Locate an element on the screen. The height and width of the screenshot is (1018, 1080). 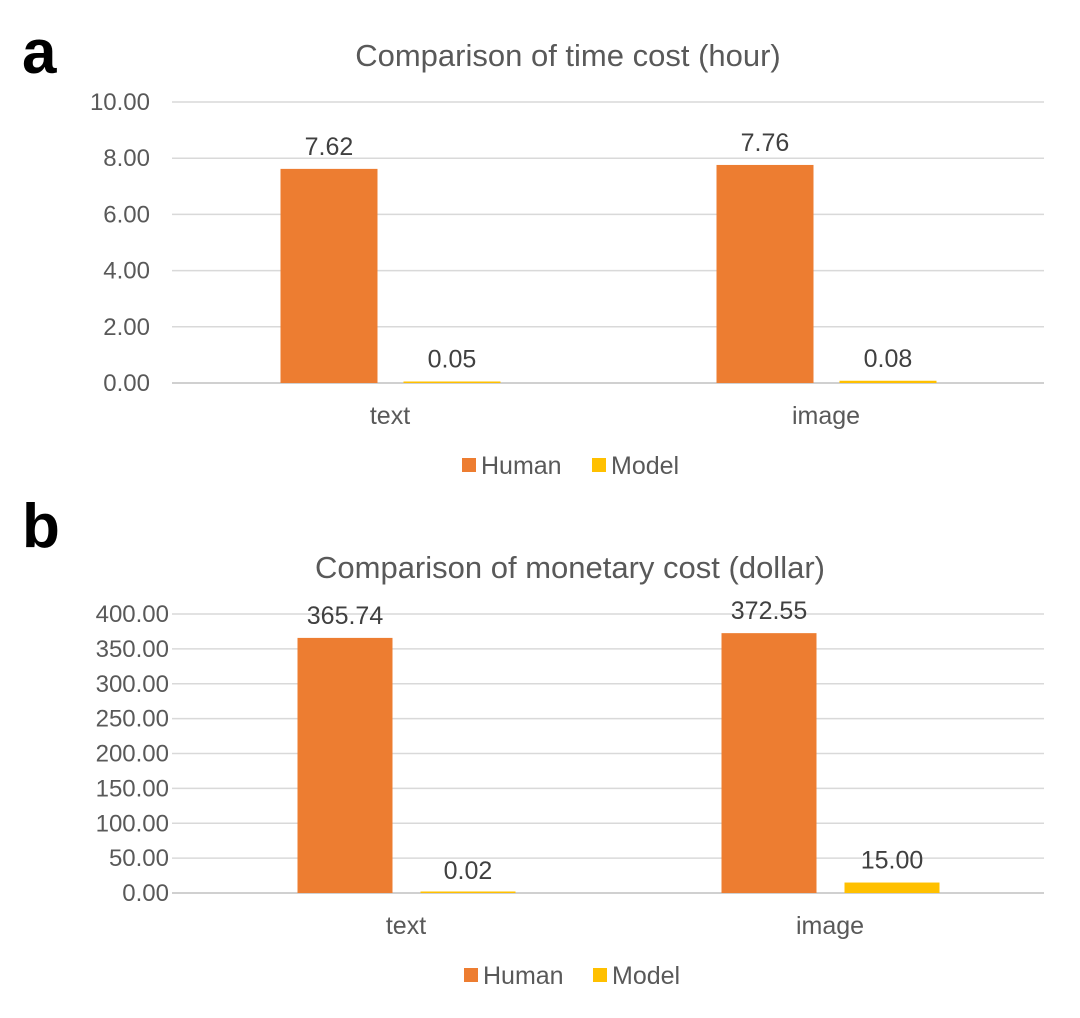
data-label-human-image: 372.55 is located at coordinates (769, 611).